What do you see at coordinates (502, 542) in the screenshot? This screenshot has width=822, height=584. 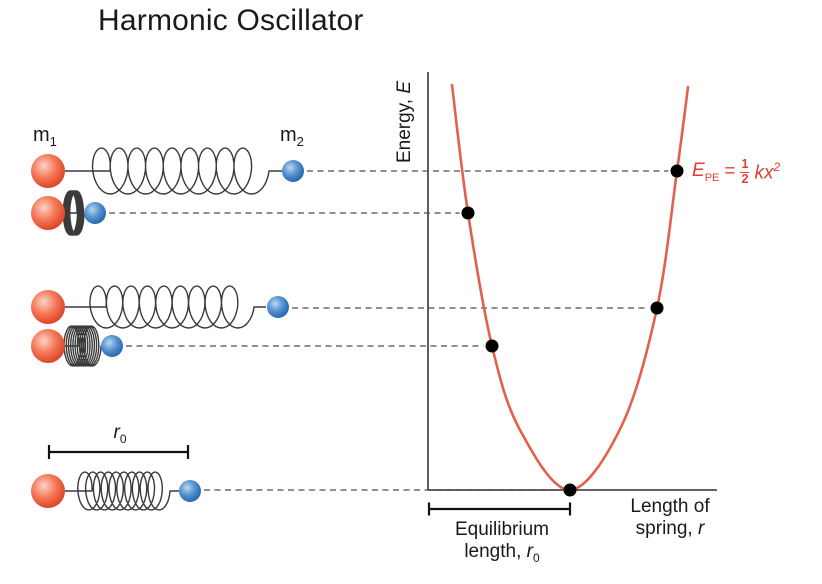 I see `equilibrium-length-label: Equilibrium length, r0` at bounding box center [502, 542].